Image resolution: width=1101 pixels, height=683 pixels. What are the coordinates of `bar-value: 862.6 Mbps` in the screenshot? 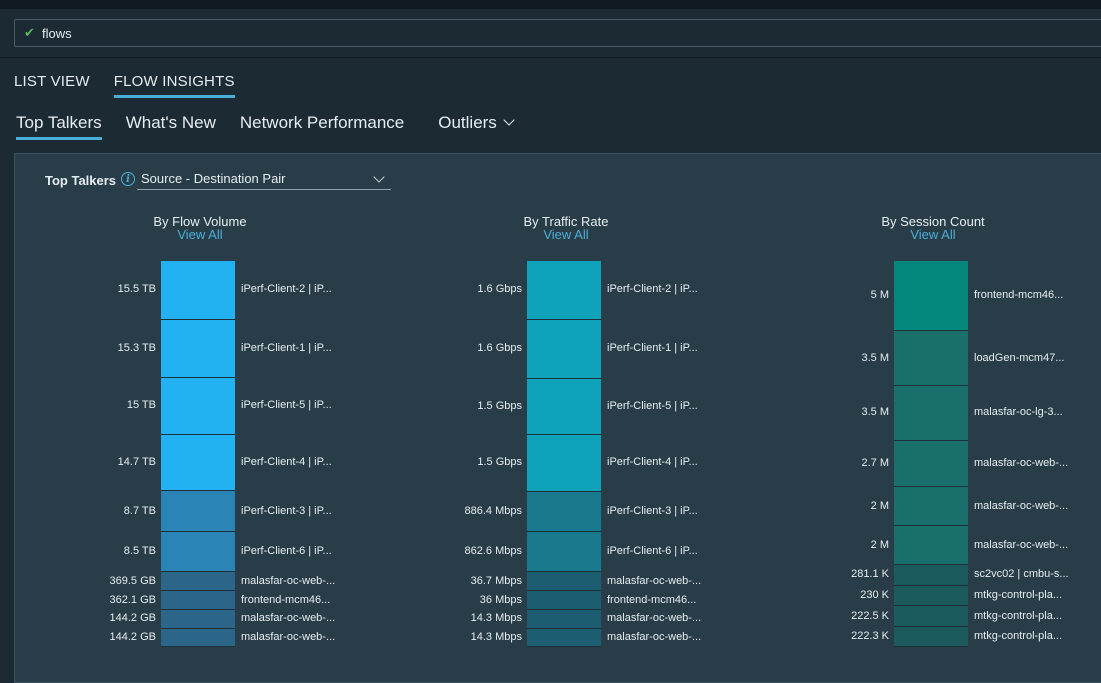 It's located at (493, 551).